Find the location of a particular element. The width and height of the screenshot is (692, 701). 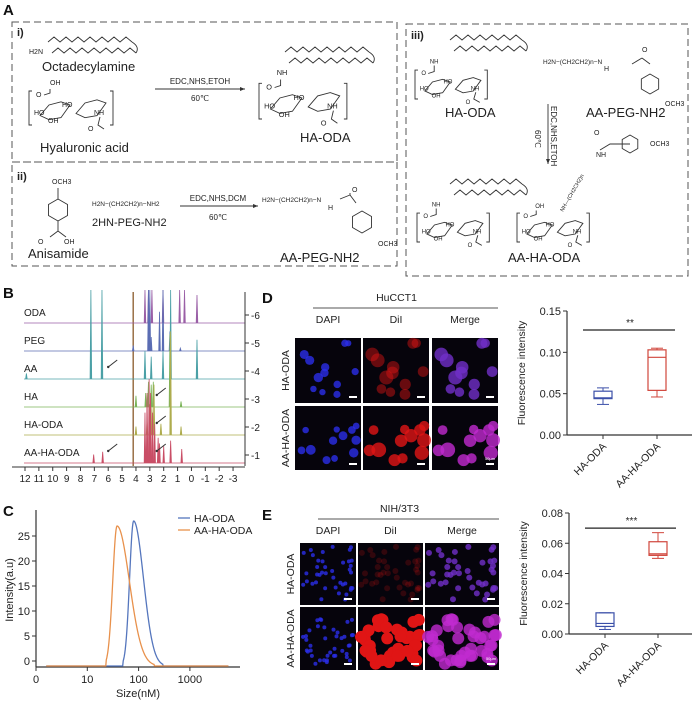

peg-formula: H2N−(CH2CH2)n−NH2 is located at coordinates (126, 204).